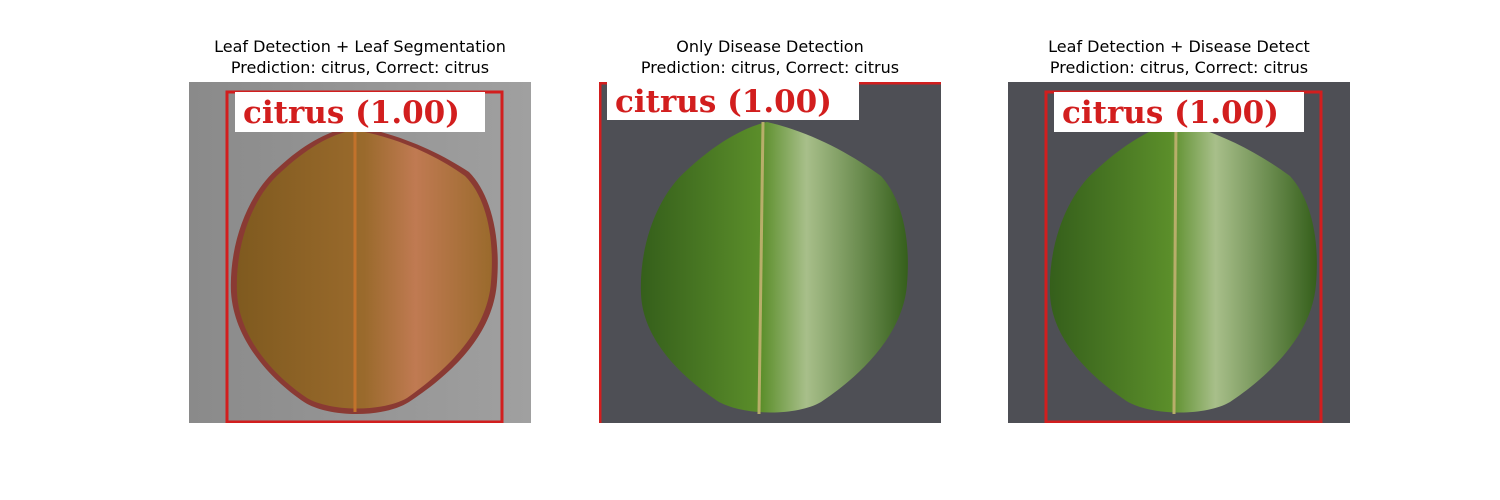 The width and height of the screenshot is (1500, 500). I want to click on panel-title: Leaf Detection + Disease Detect, so click(1179, 46).